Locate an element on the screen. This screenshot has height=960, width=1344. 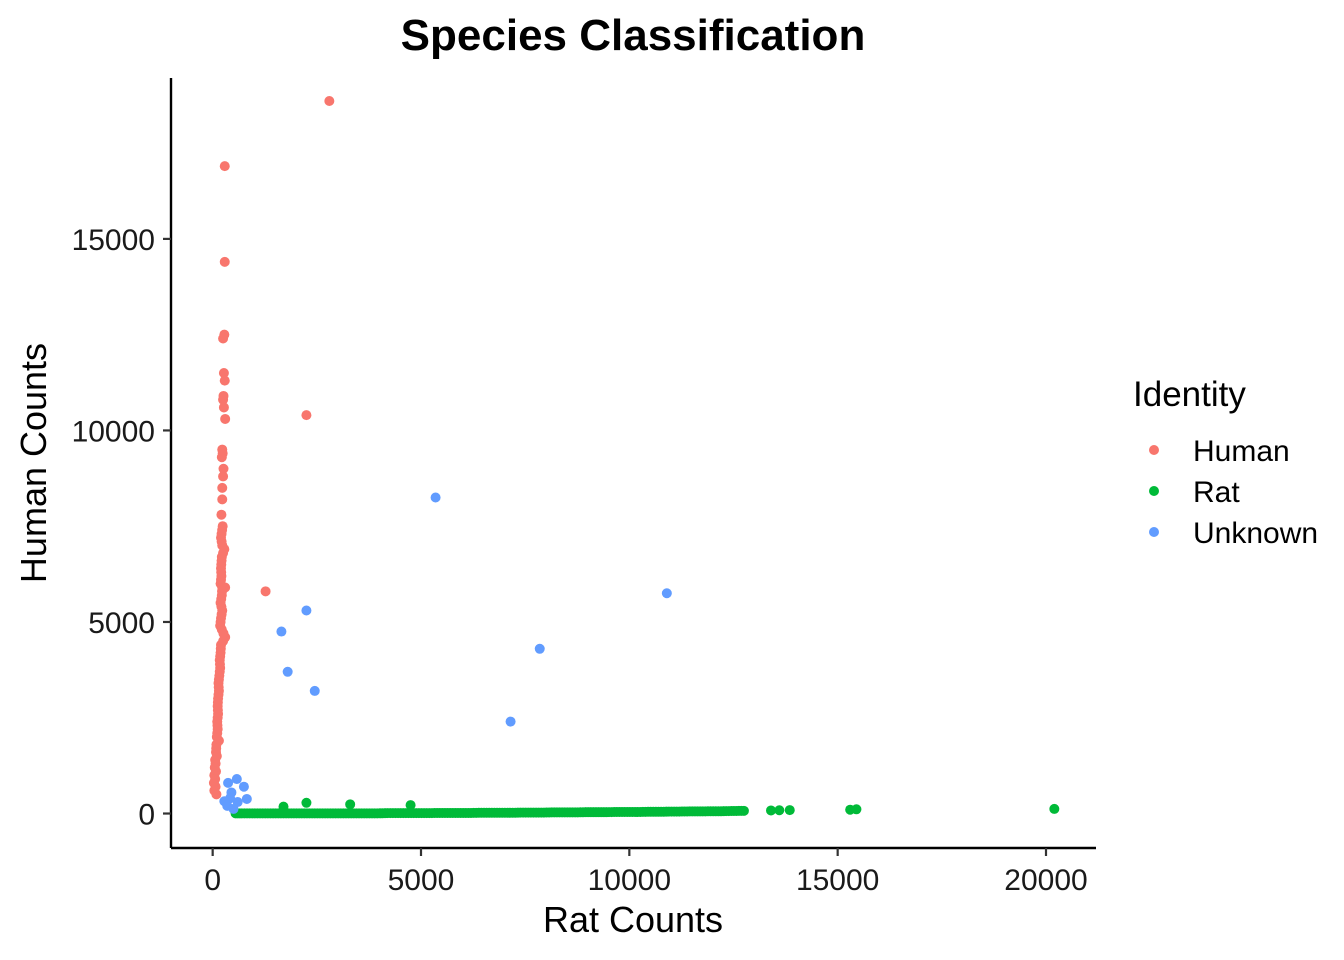
legend: Identity Human Rat Unknown is located at coordinates (1225, 462).